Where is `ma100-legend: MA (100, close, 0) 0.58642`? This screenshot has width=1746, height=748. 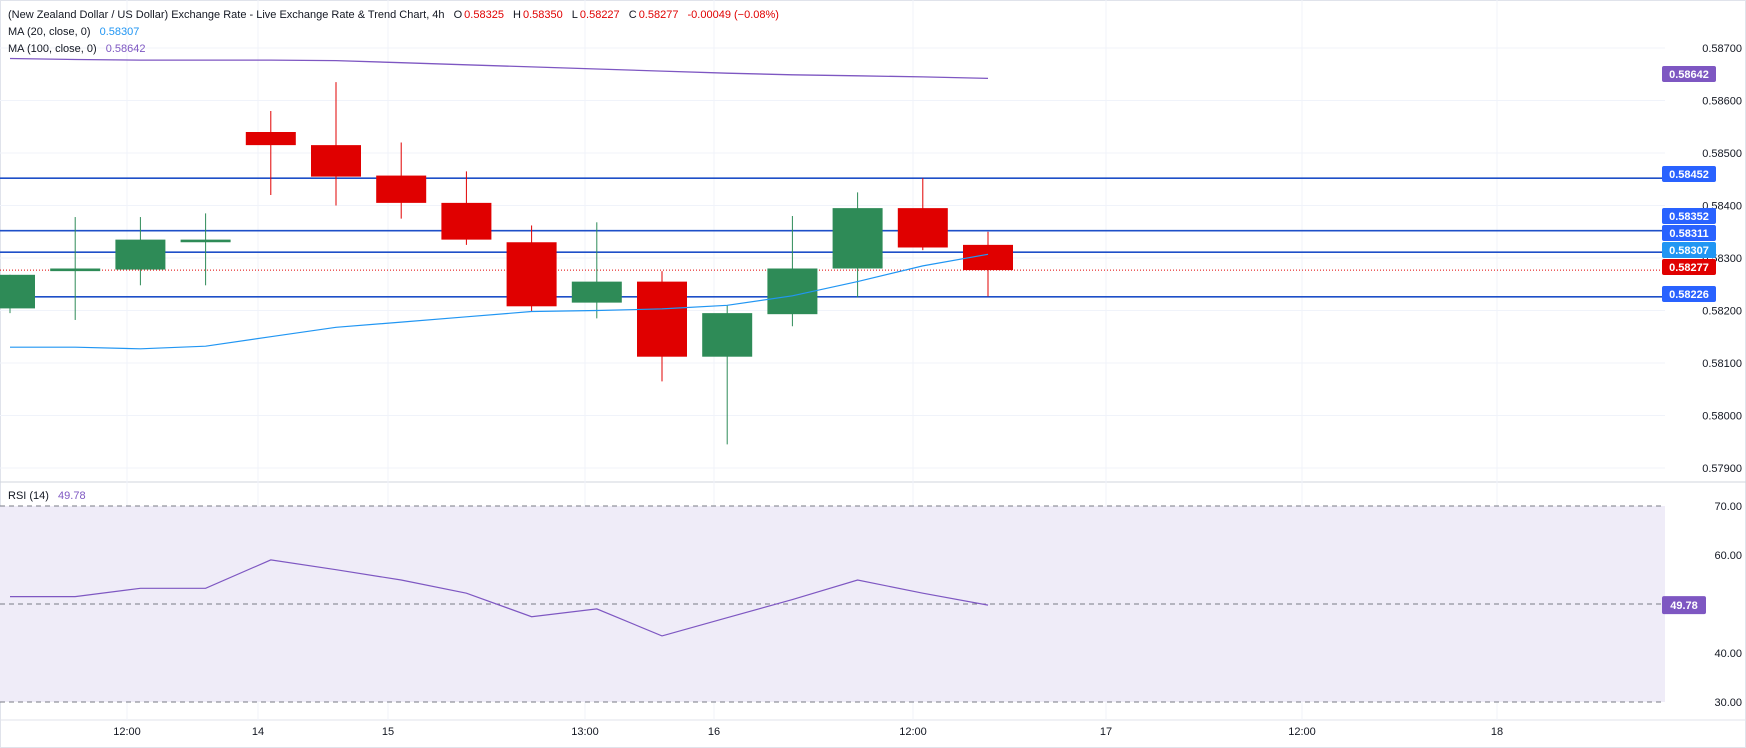 ma100-legend: MA (100, close, 0) 0.58642 is located at coordinates (77, 49).